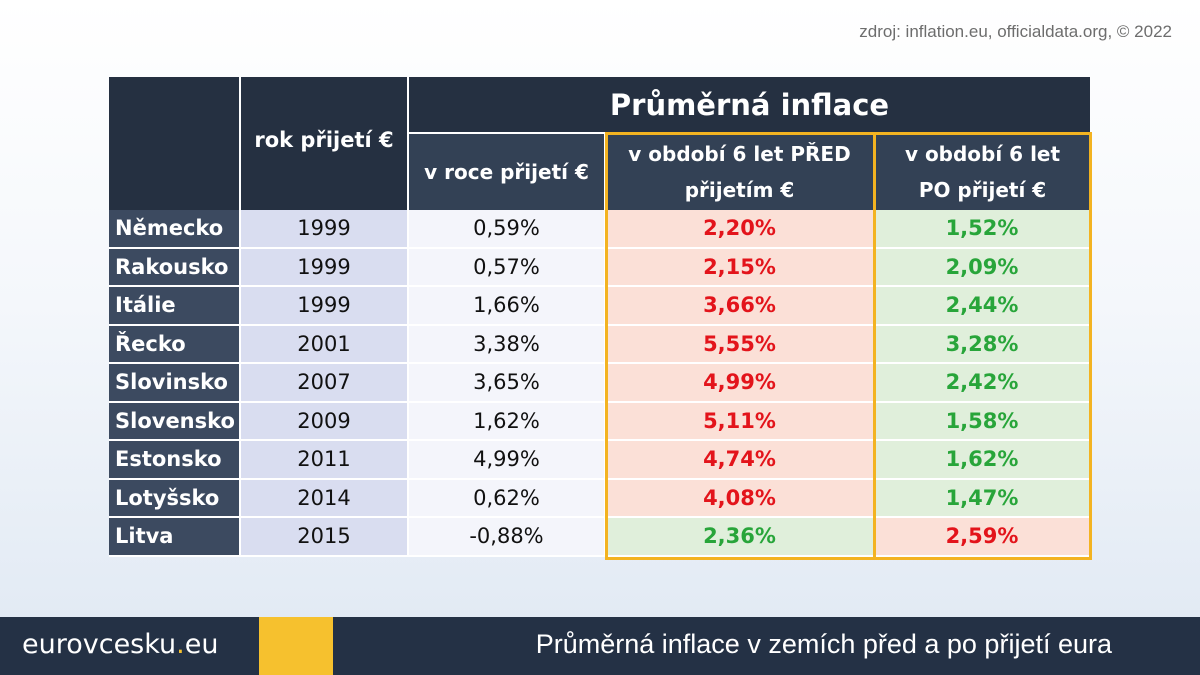 Image resolution: width=1200 pixels, height=675 pixels. Describe the element at coordinates (739, 154) in the screenshot. I see `before-header-line-1: v období 6 let PŘED` at that location.